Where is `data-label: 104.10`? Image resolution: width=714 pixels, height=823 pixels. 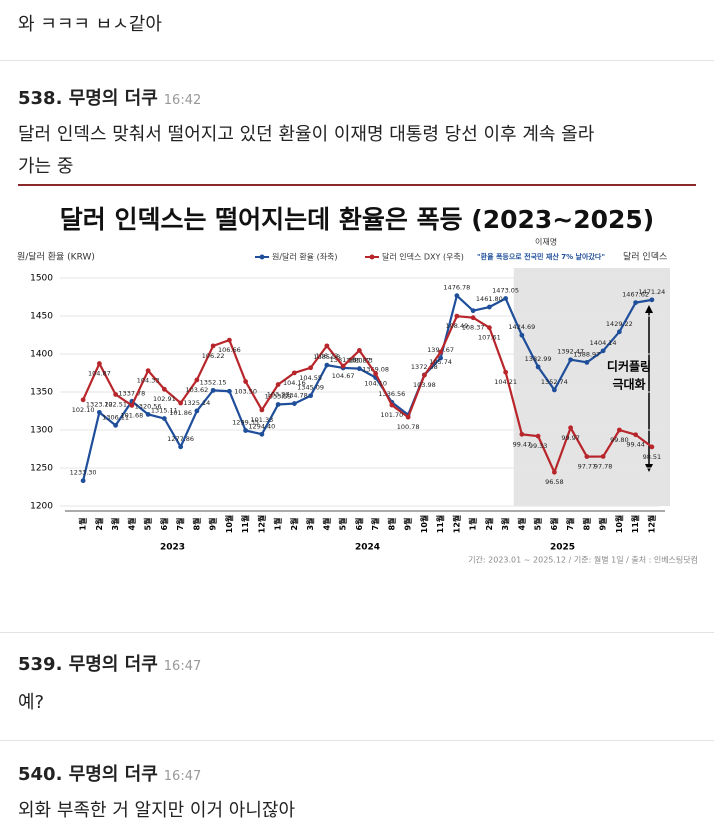
data-label: 104.10 is located at coordinates (375, 384).